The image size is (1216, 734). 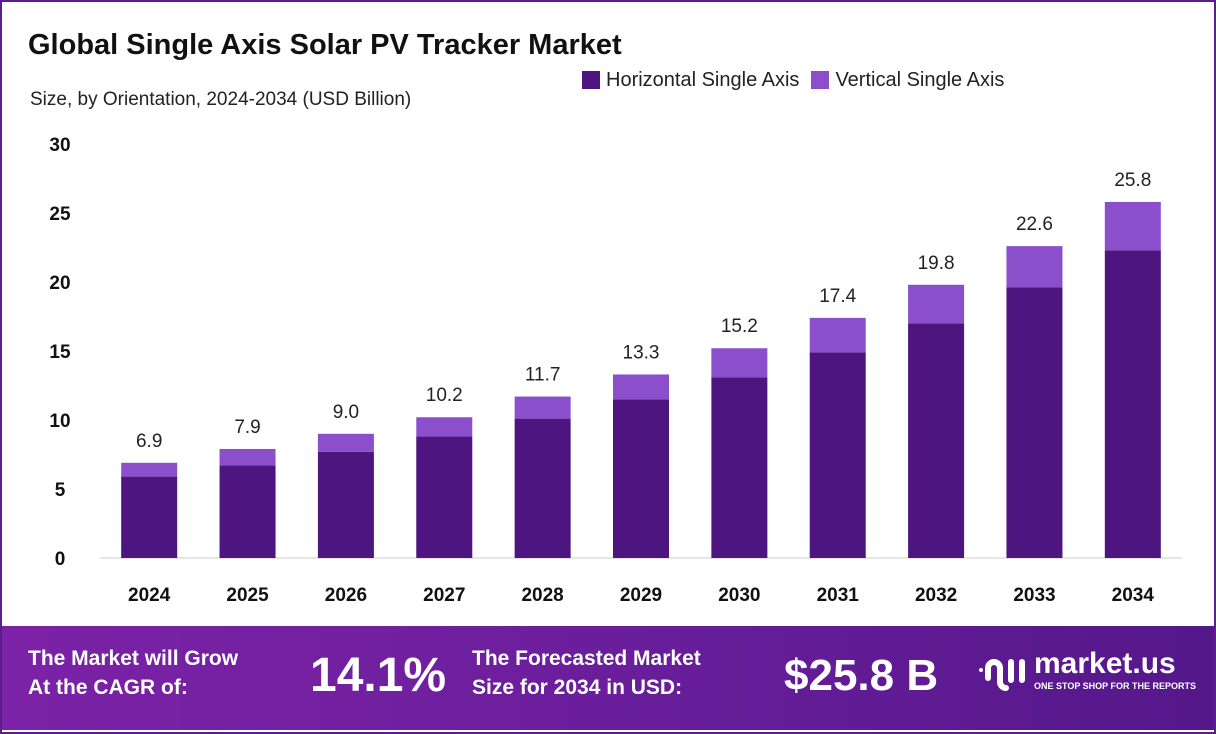 What do you see at coordinates (60, 214) in the screenshot?
I see `y-tick-label: 25` at bounding box center [60, 214].